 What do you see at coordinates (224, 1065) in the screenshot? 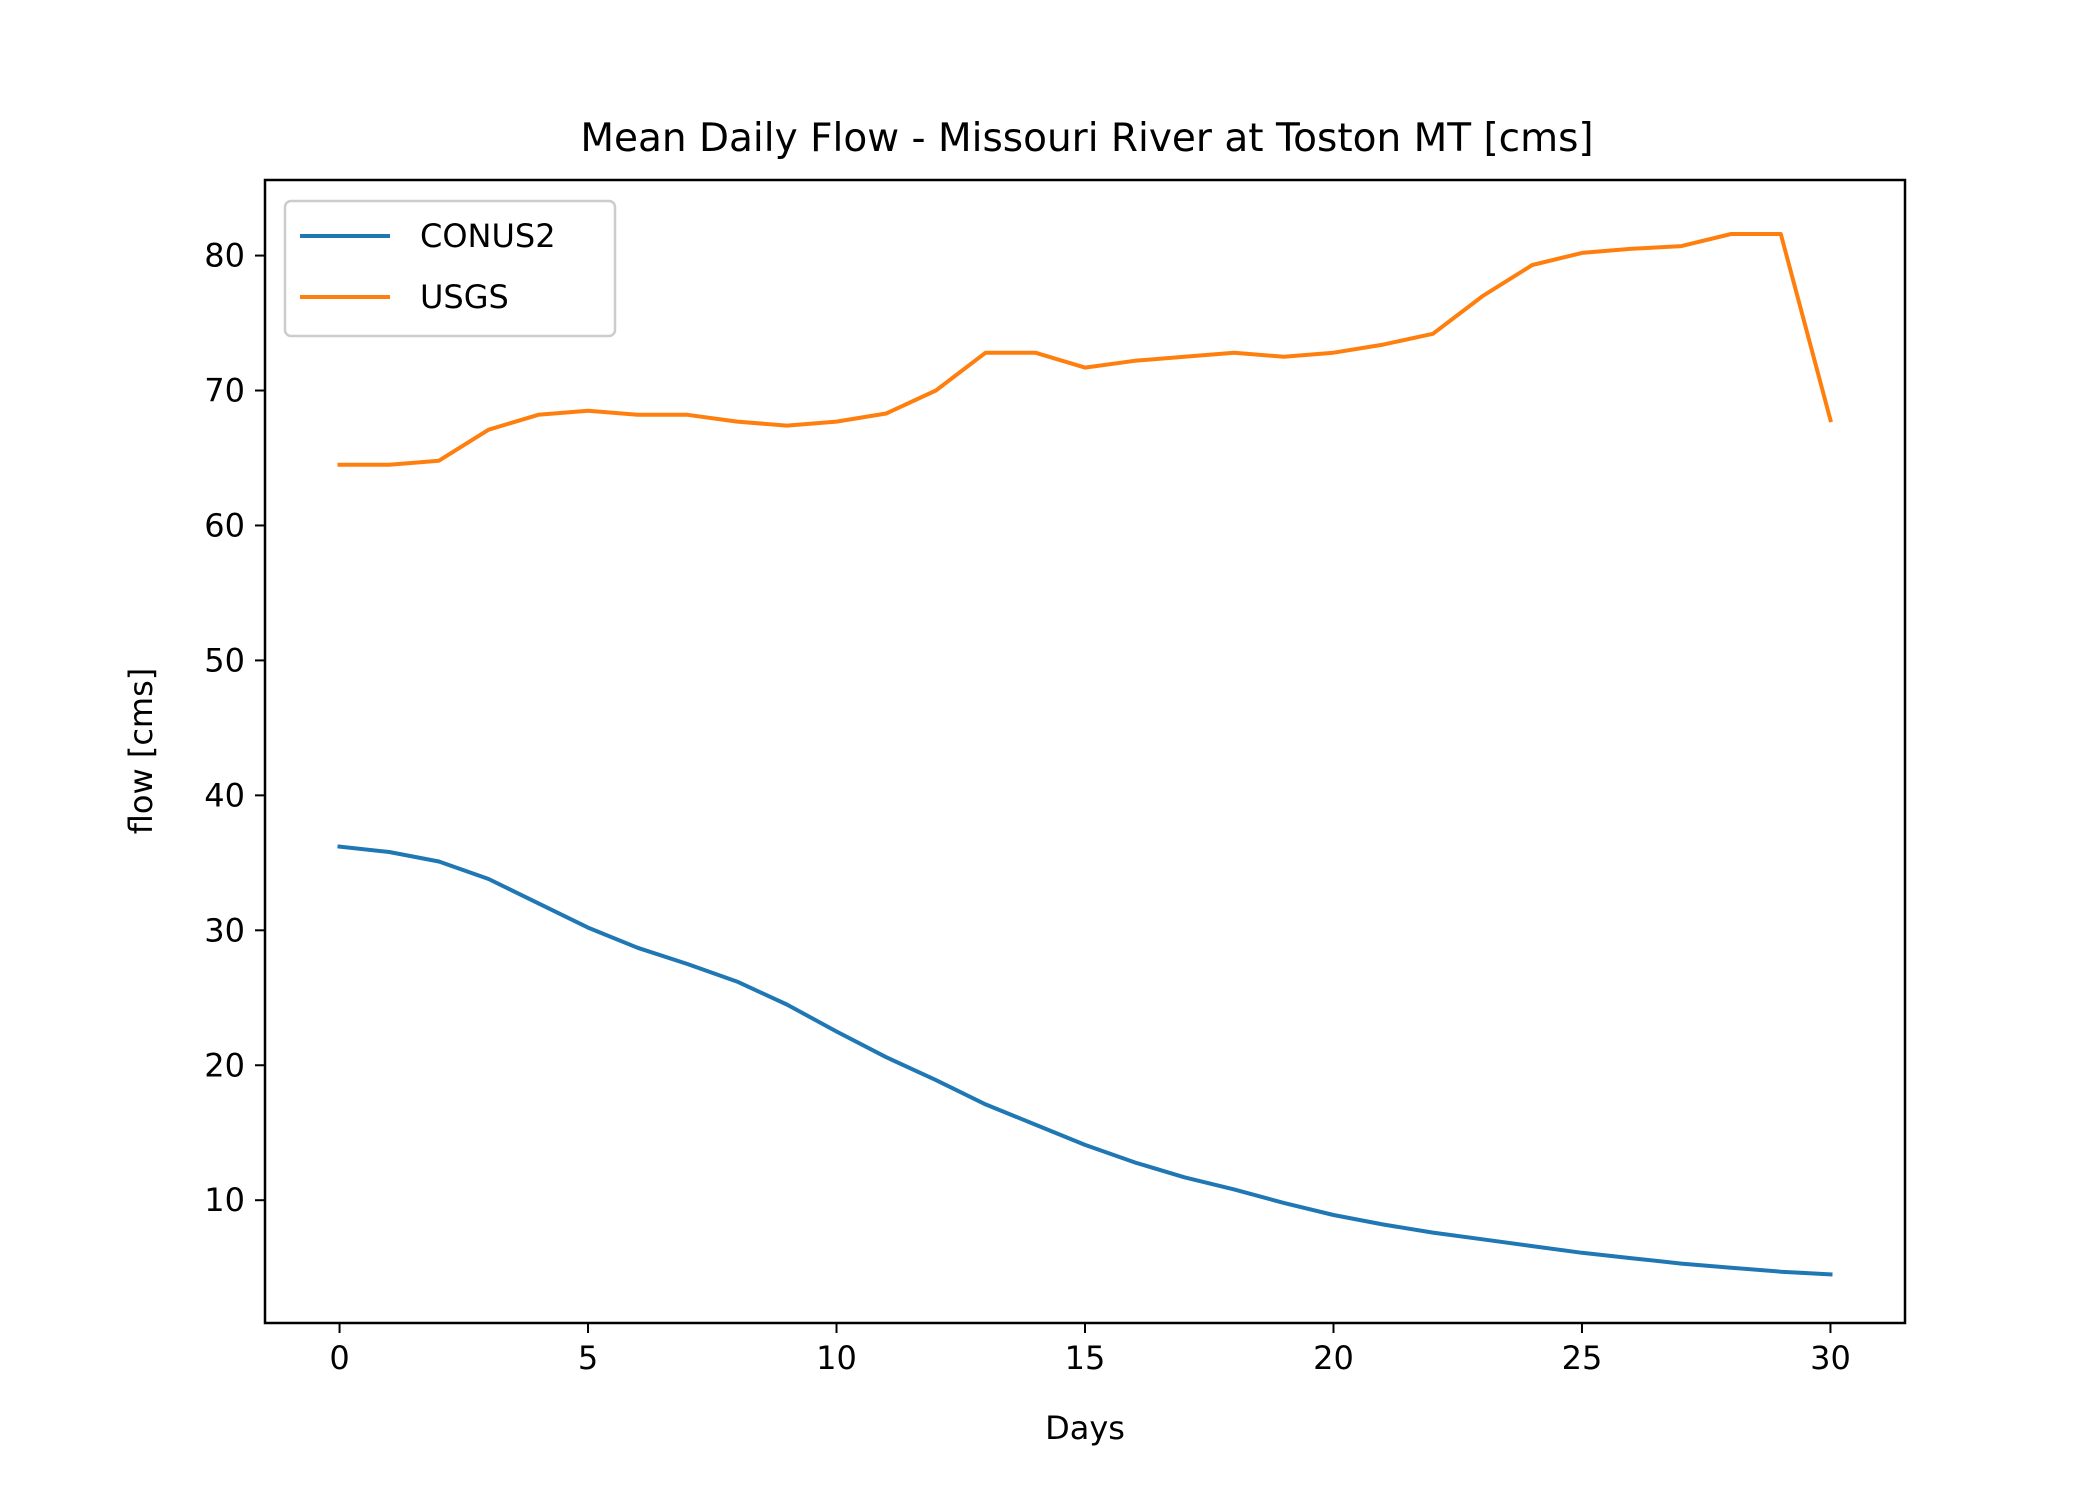
I see `y-tick-label: 20` at bounding box center [224, 1065].